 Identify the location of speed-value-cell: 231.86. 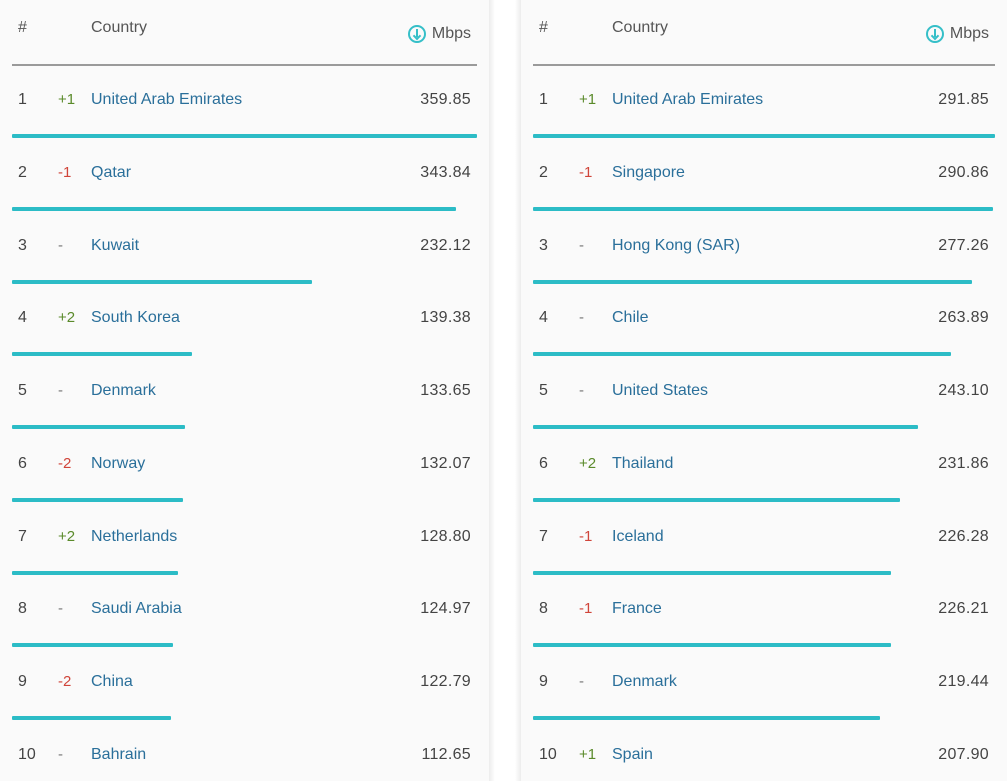
(963, 463).